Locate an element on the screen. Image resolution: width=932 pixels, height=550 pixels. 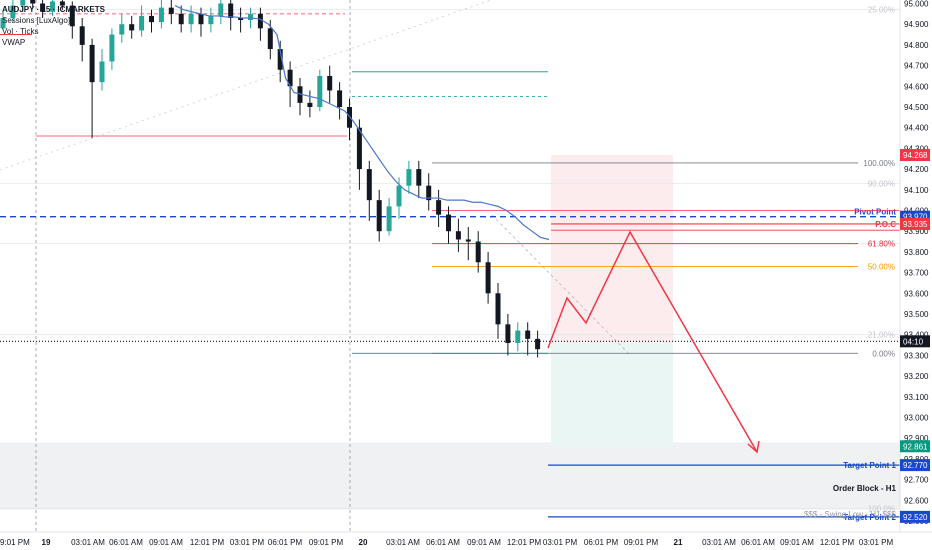
fib-level-label: 0.00% is located at coordinates (883, 353).